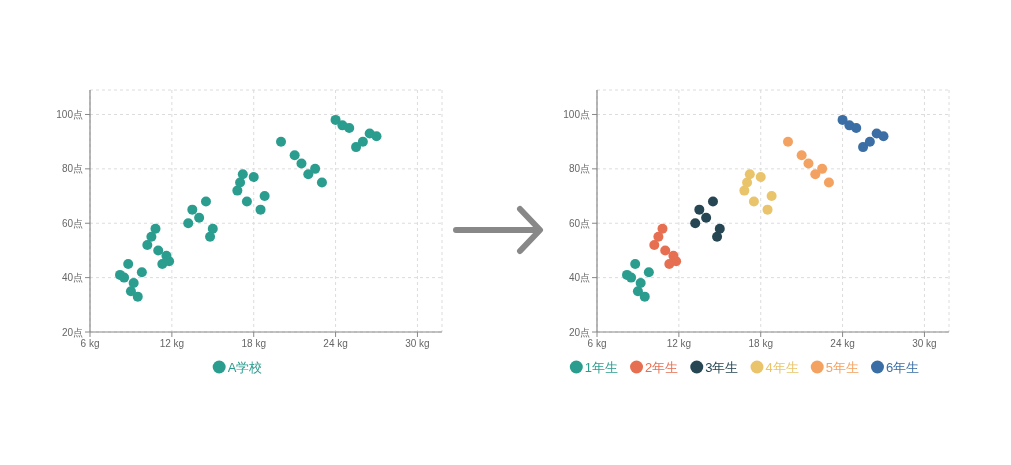 The width and height of the screenshot is (1011, 465). What do you see at coordinates (662, 367) in the screenshot?
I see `legend-label: 2年生` at bounding box center [662, 367].